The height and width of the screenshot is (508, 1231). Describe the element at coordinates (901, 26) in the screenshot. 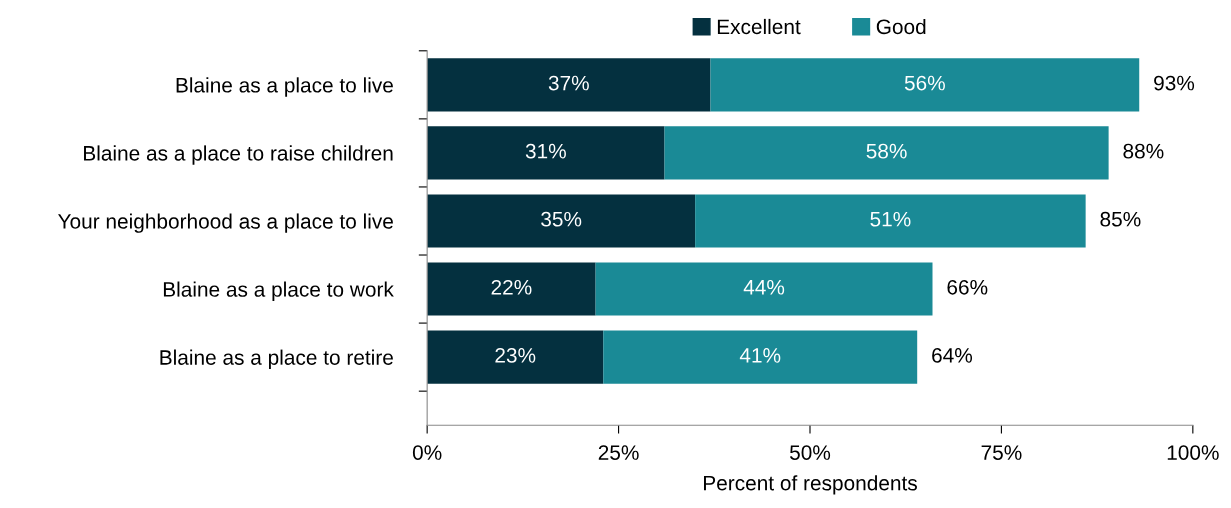

I see `legend-label: Good` at that location.